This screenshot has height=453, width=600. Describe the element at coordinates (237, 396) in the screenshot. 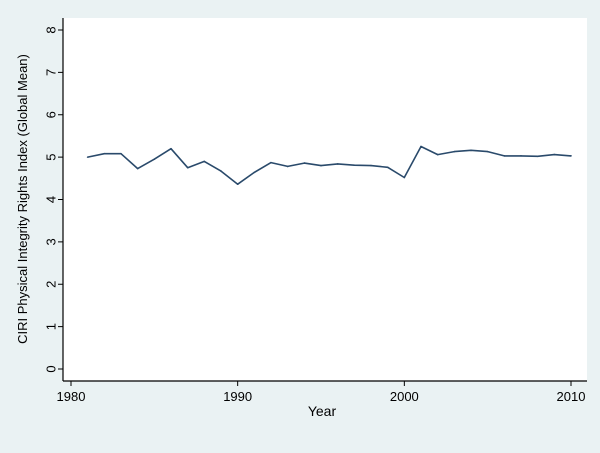

I see `x-tick-label: 1990` at that location.